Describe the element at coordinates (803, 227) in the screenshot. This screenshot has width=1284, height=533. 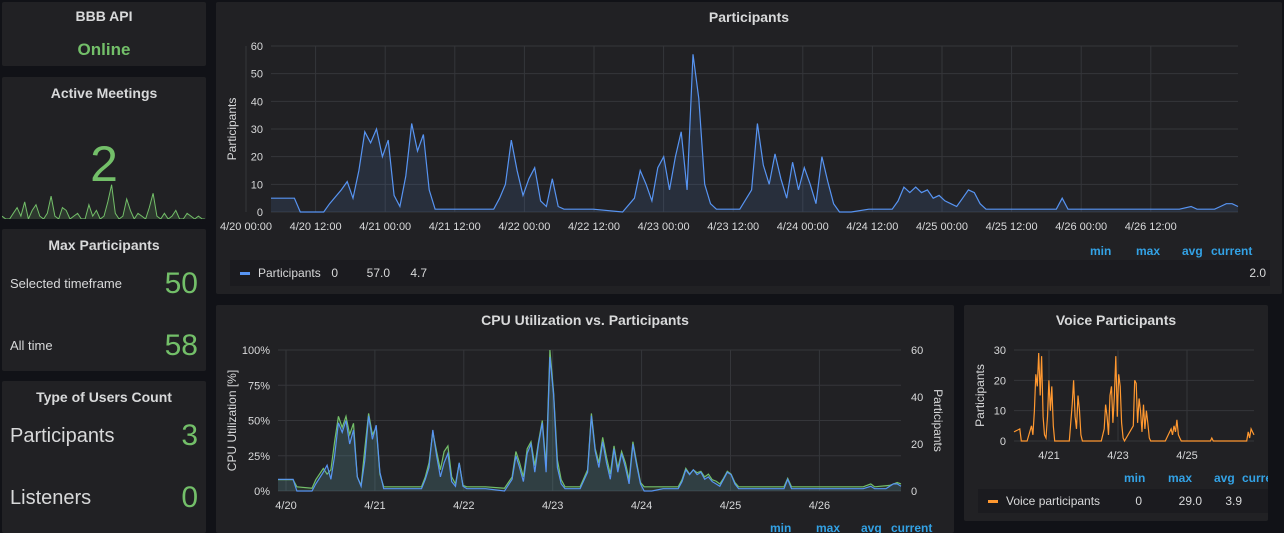
I see `x-tick-label: 4/24 00:00` at that location.